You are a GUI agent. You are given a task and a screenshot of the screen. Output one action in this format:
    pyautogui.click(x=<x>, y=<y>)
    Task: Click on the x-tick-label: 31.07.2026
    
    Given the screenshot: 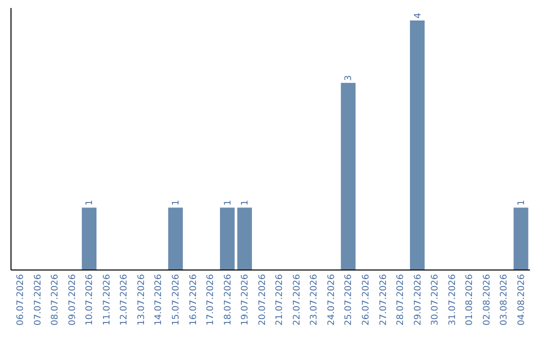 What is the action you would take?
    pyautogui.click(x=453, y=300)
    